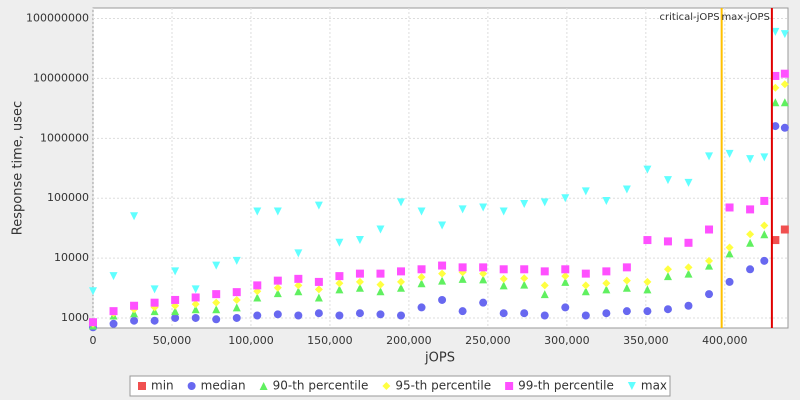 The width and height of the screenshot is (800, 400). What do you see at coordinates (64, 137) in the screenshot?
I see `y-tick-label: 1000000` at bounding box center [64, 137].